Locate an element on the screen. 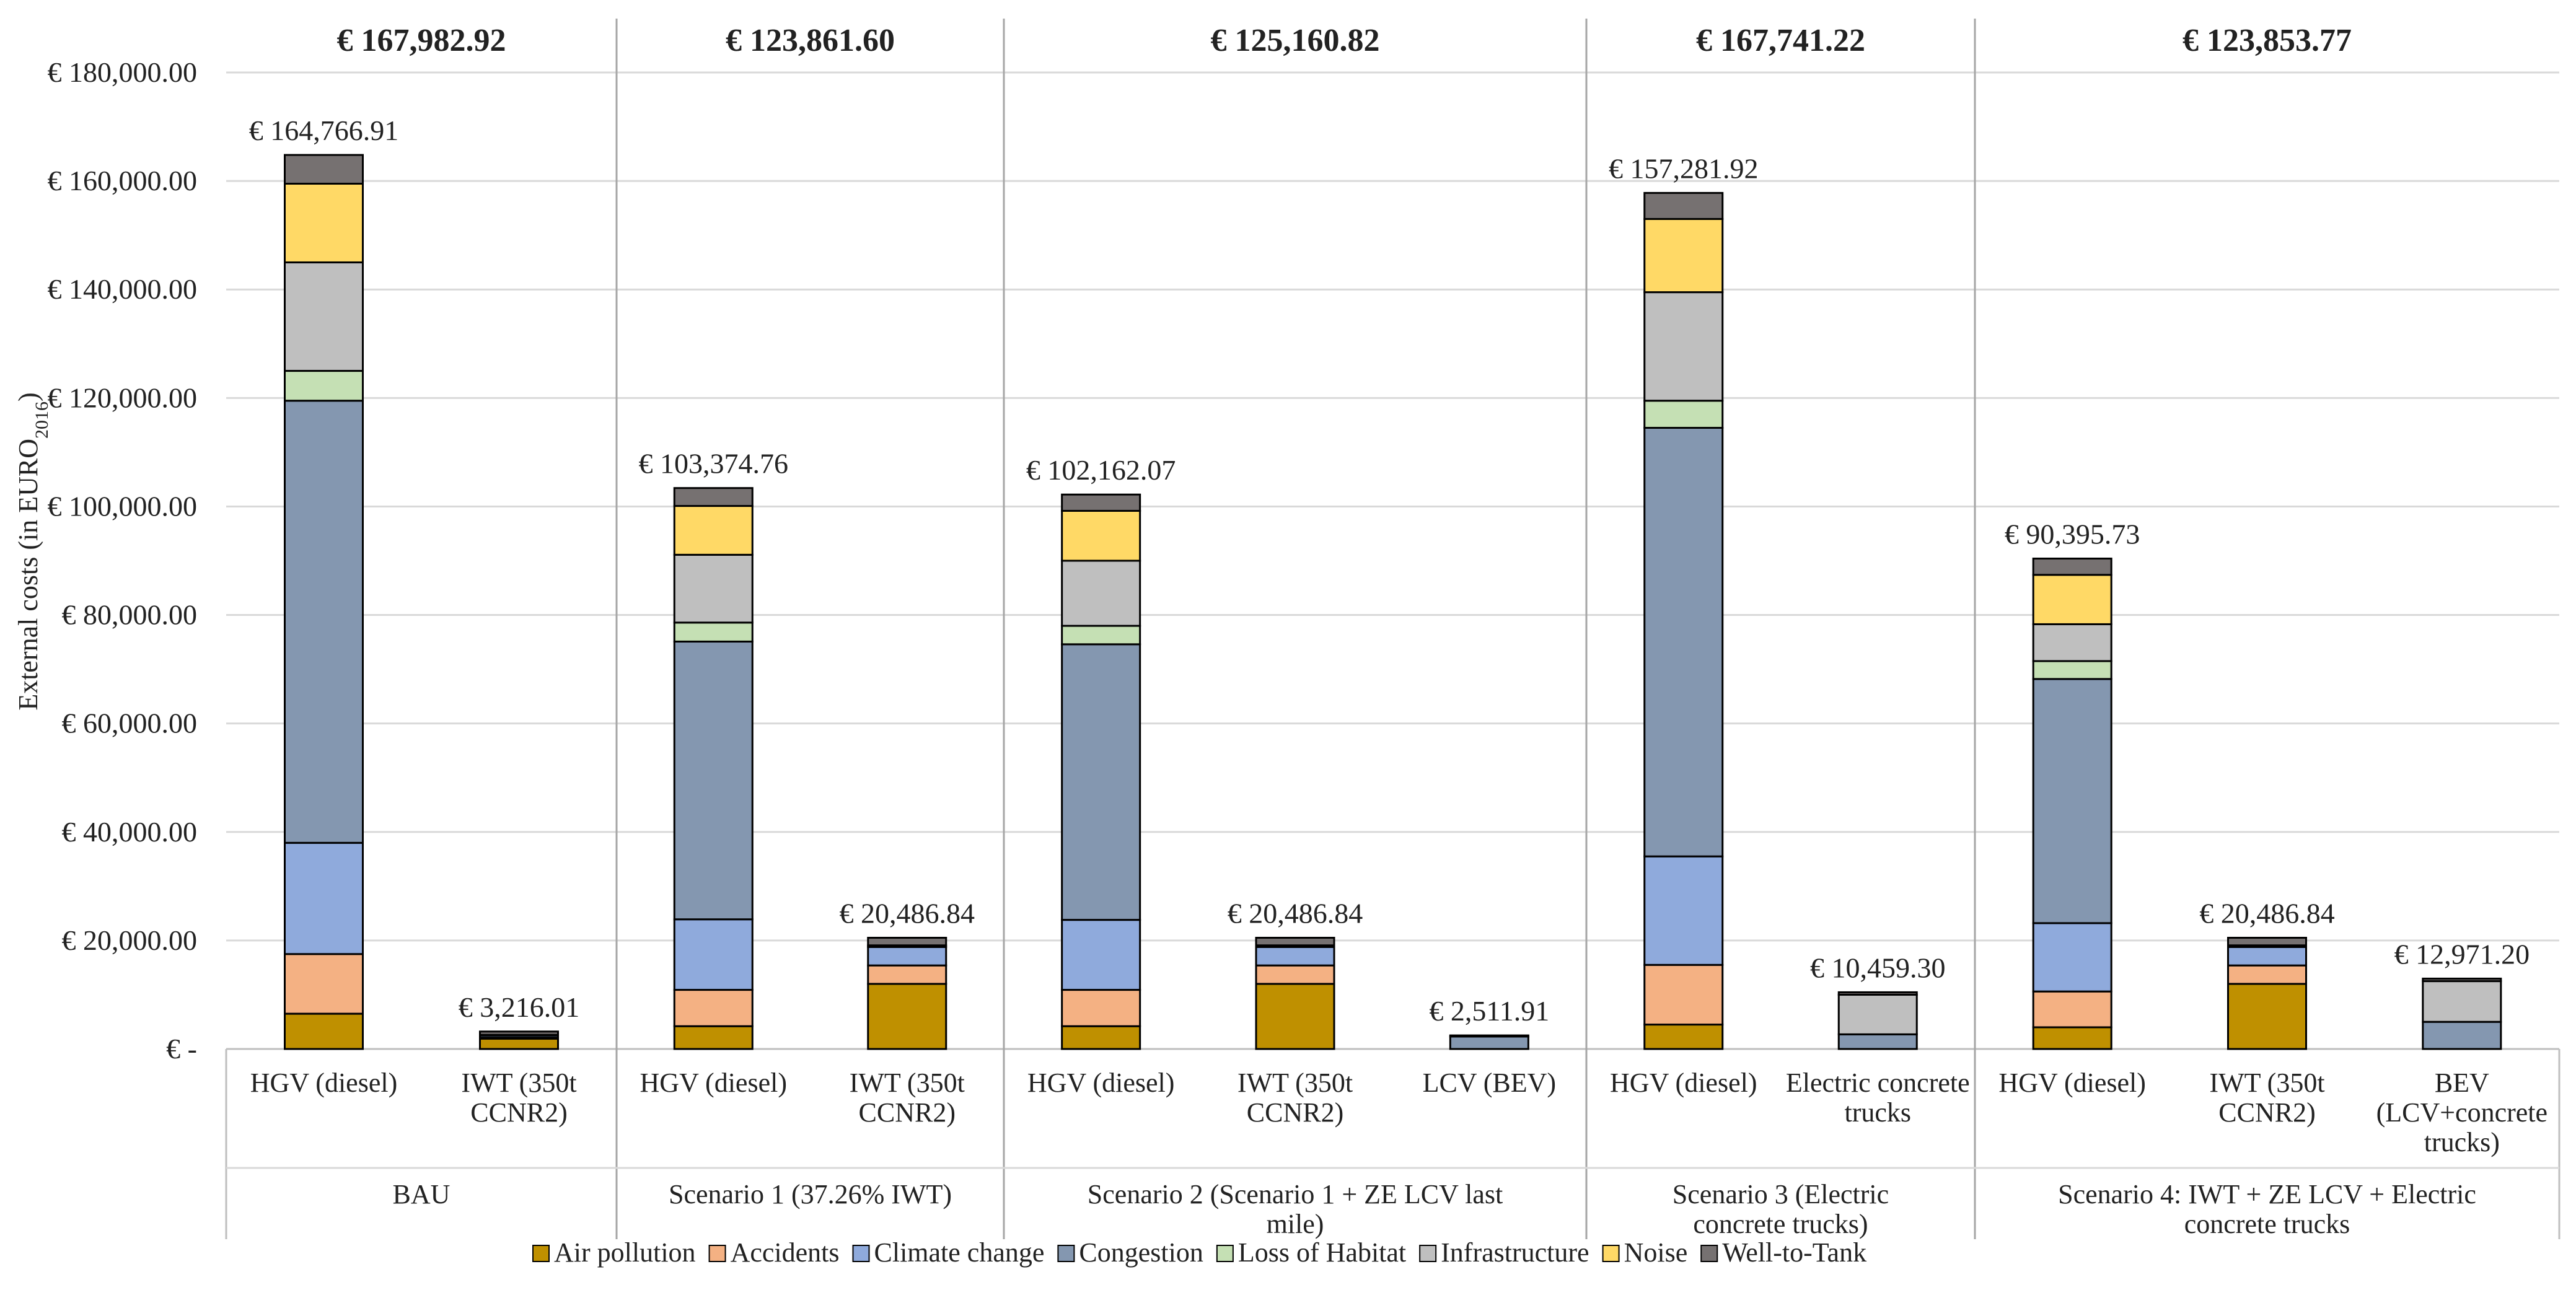  group-total-label: € 167,741.22 is located at coordinates (1781, 40).